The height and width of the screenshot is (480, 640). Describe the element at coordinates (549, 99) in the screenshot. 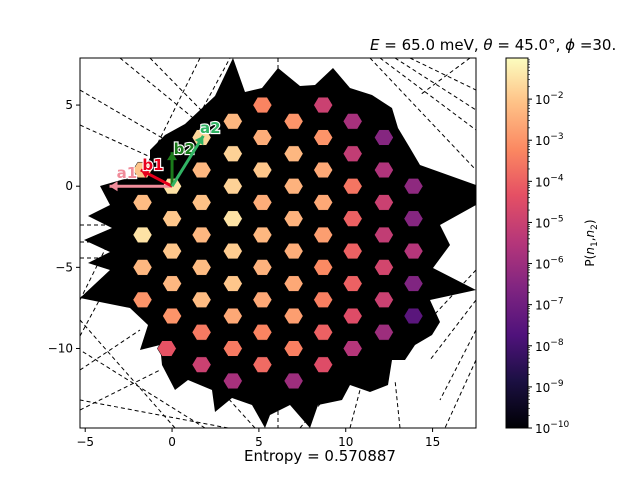

I see `colorbar-tick-label: 10⁻²` at that location.